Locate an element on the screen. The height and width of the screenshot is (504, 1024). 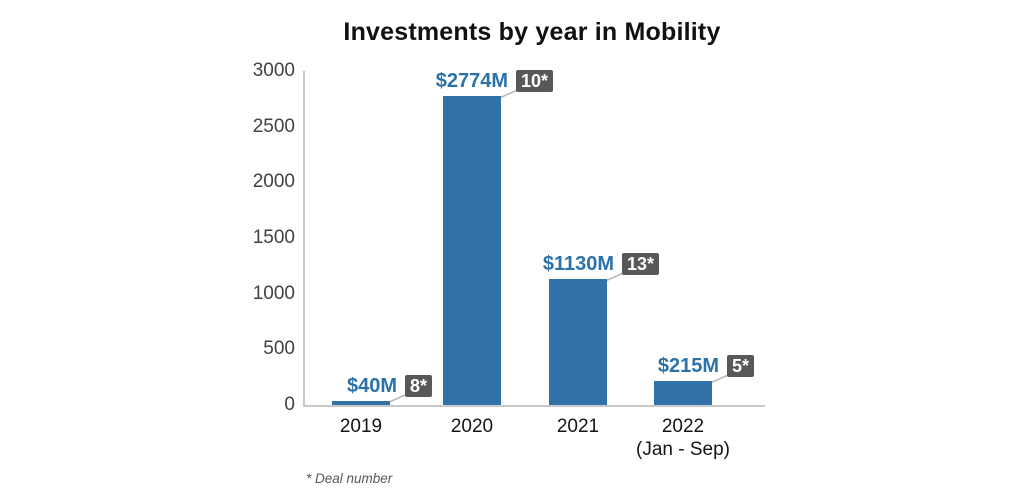
x-label-year: 2020 is located at coordinates (472, 426).